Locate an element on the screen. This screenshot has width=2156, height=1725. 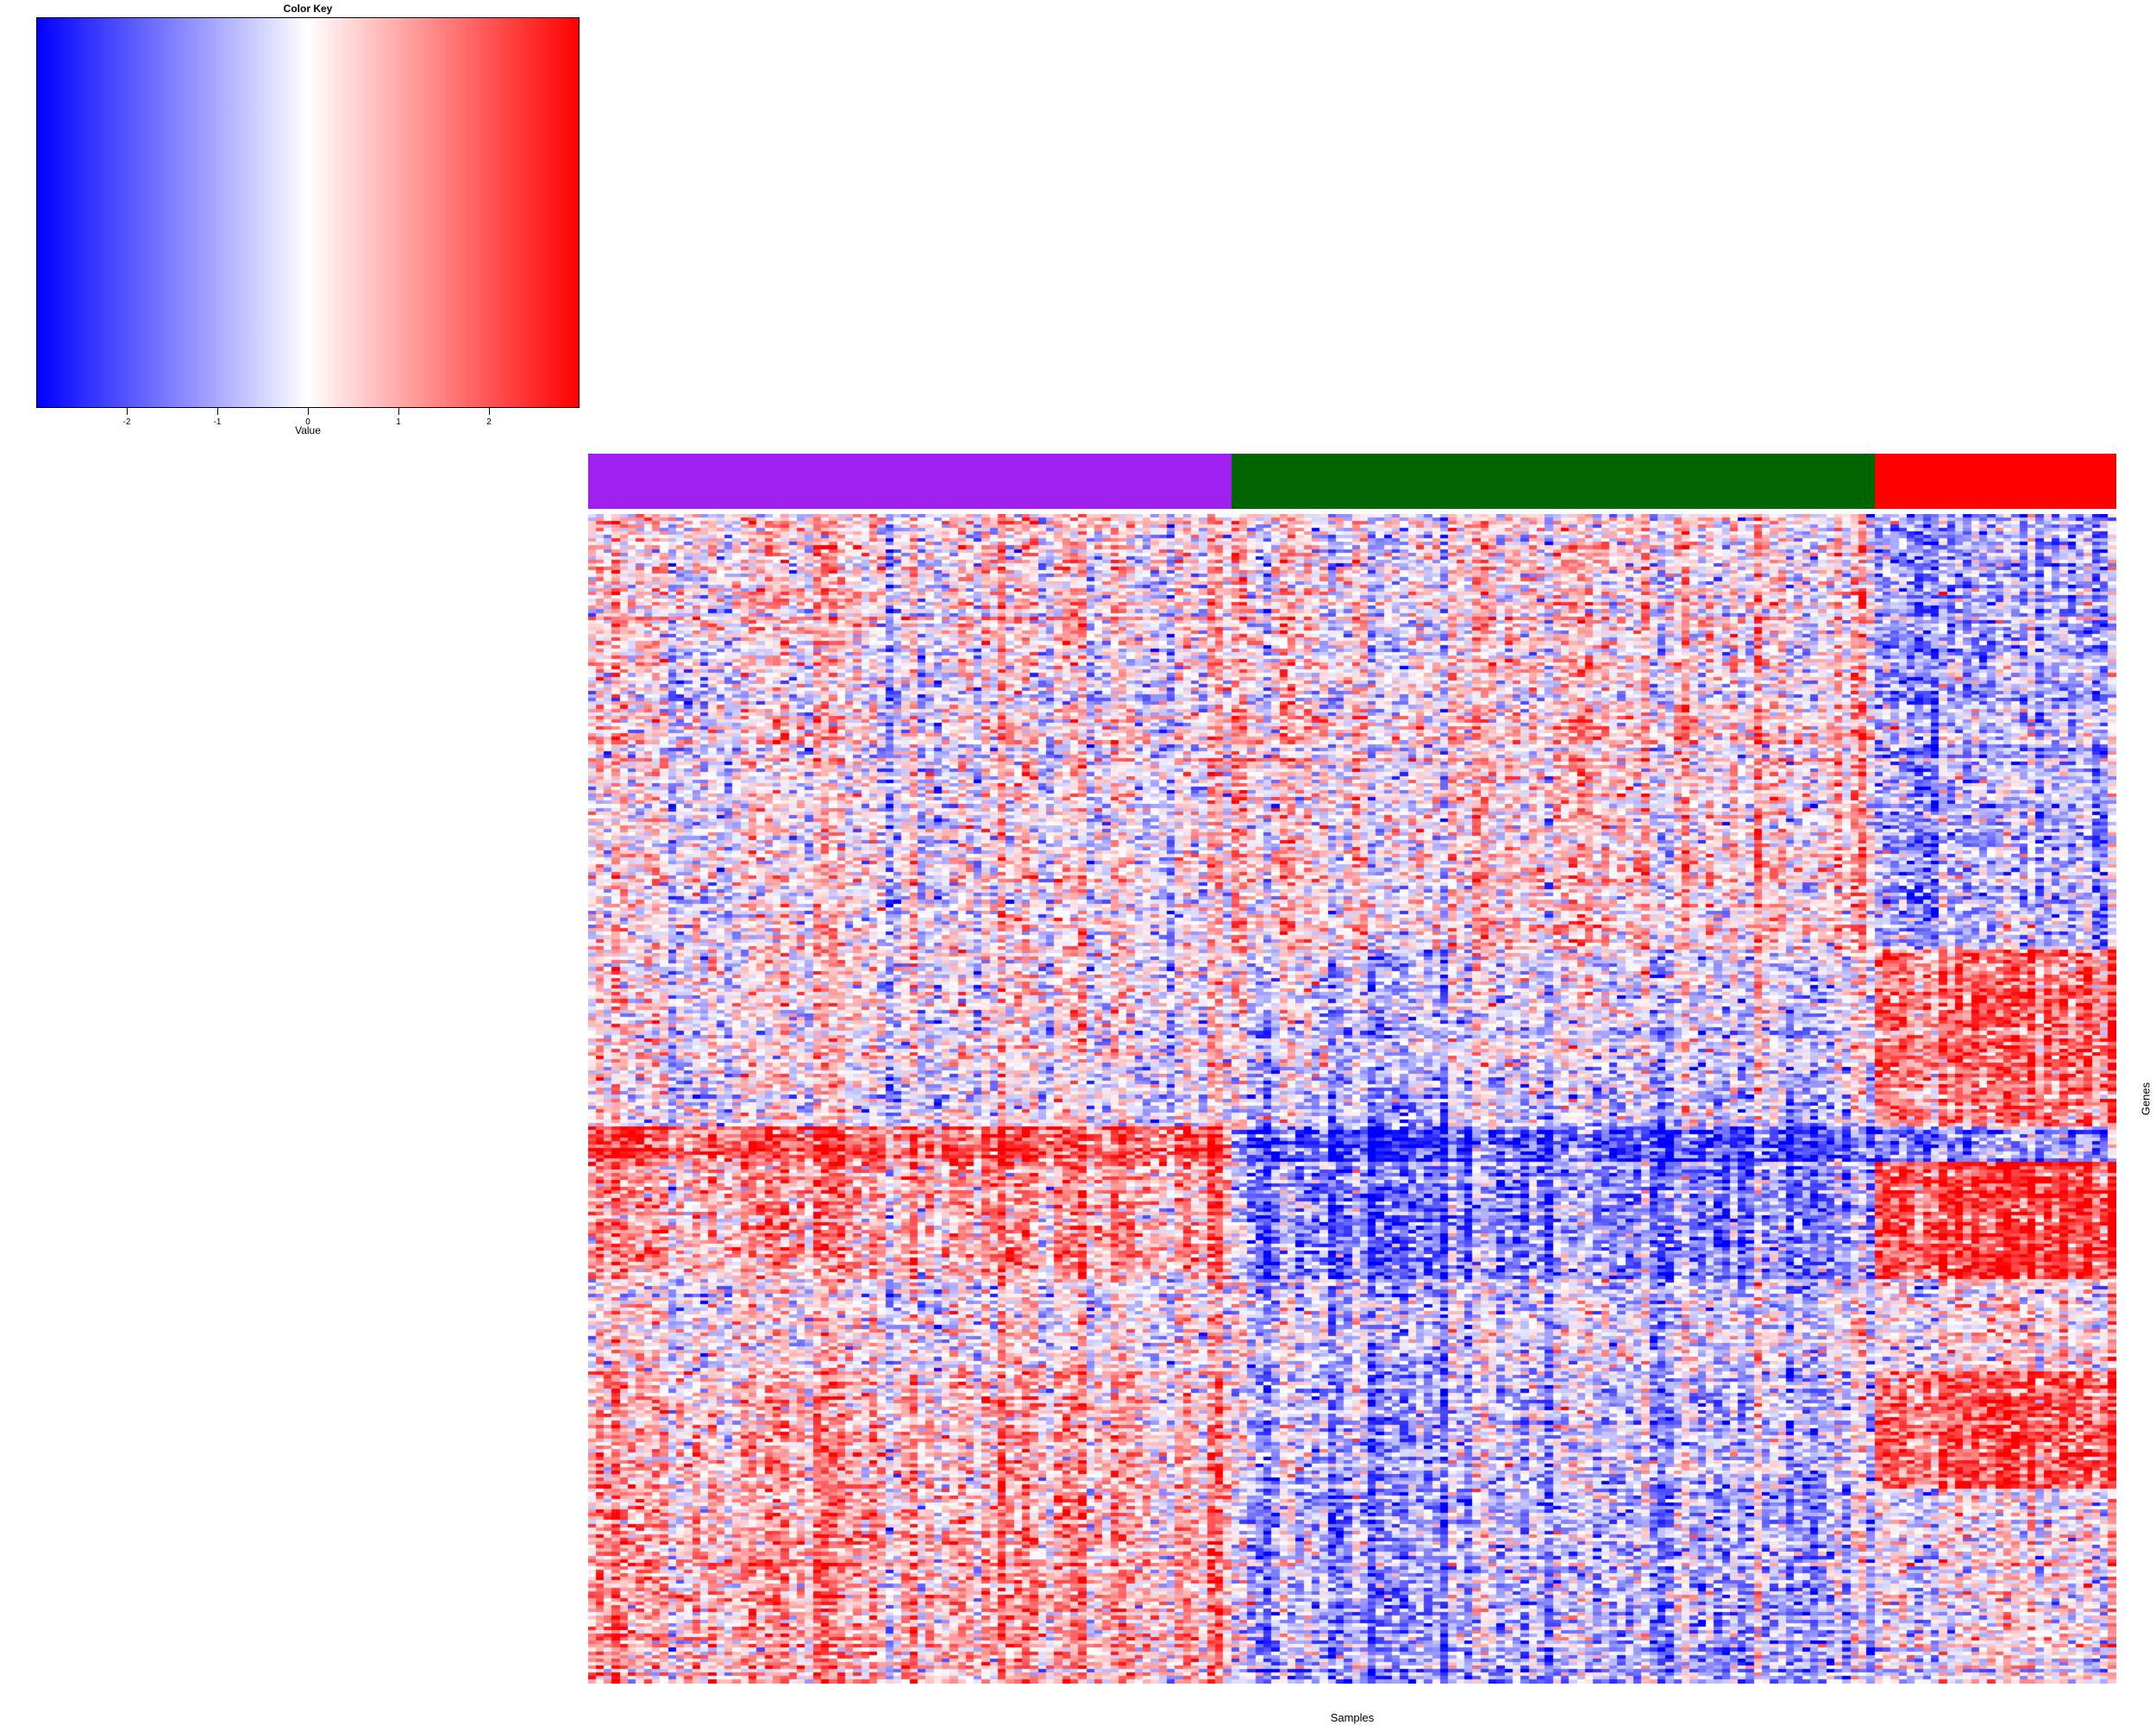
color-key-tick-label: 2 is located at coordinates (489, 422).